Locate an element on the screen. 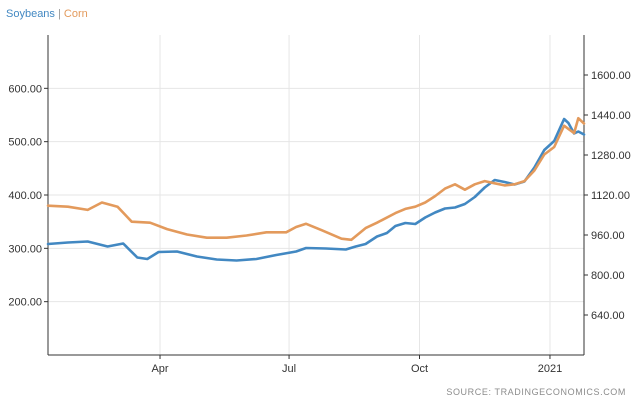 Image resolution: width=640 pixels, height=401 pixels. tick-label-right: 800.00 is located at coordinates (608, 276).